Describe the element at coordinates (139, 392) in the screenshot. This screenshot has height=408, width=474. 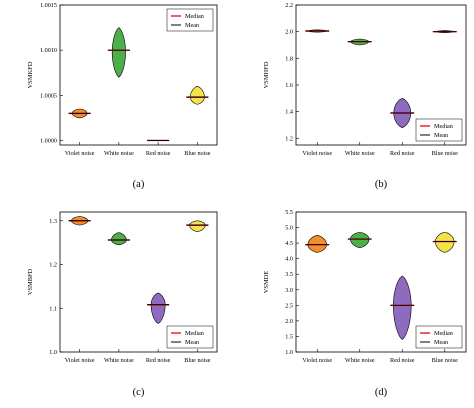
I see `panel-label: (c)` at that location.